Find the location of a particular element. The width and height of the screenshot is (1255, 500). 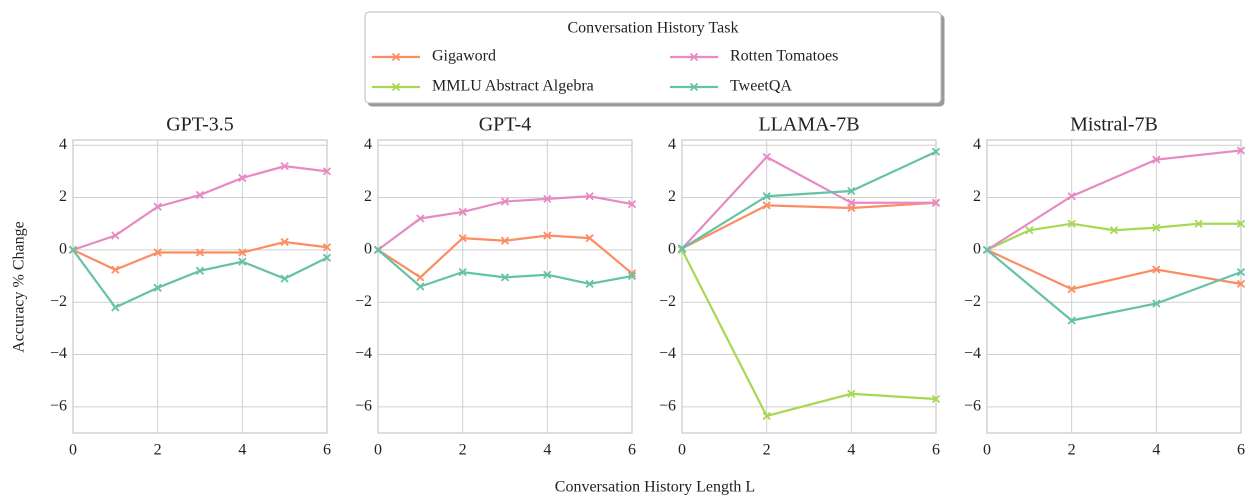

legend-box is located at coordinates (653, 57).